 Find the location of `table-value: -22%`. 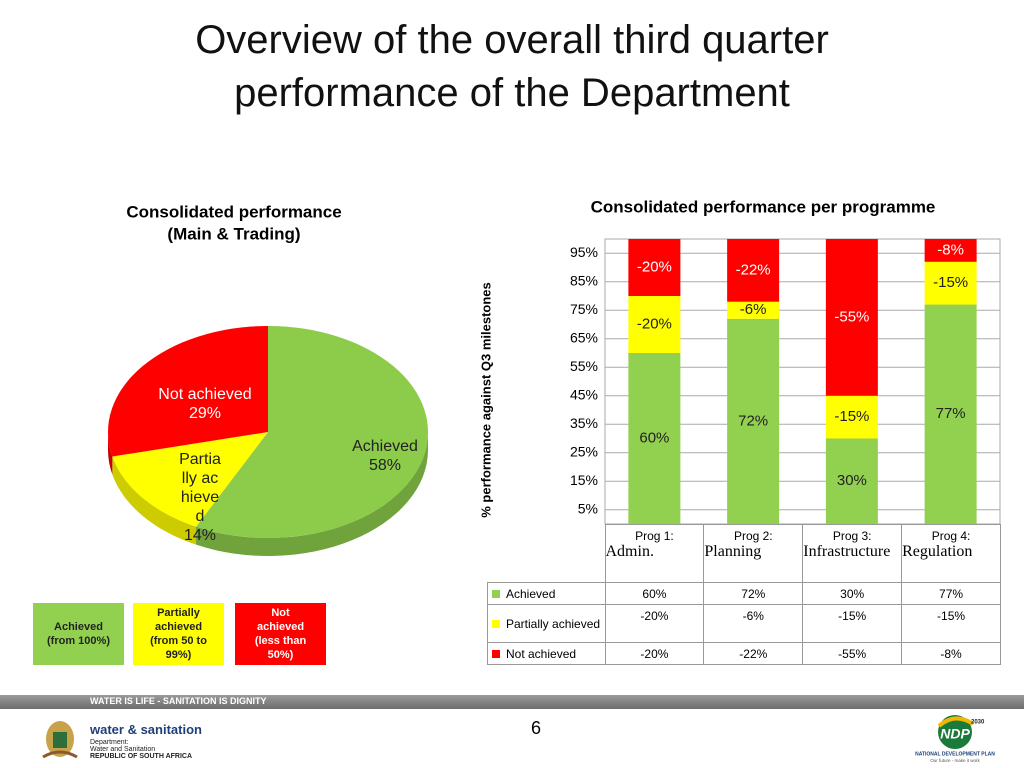

table-value: -22% is located at coordinates (753, 653).